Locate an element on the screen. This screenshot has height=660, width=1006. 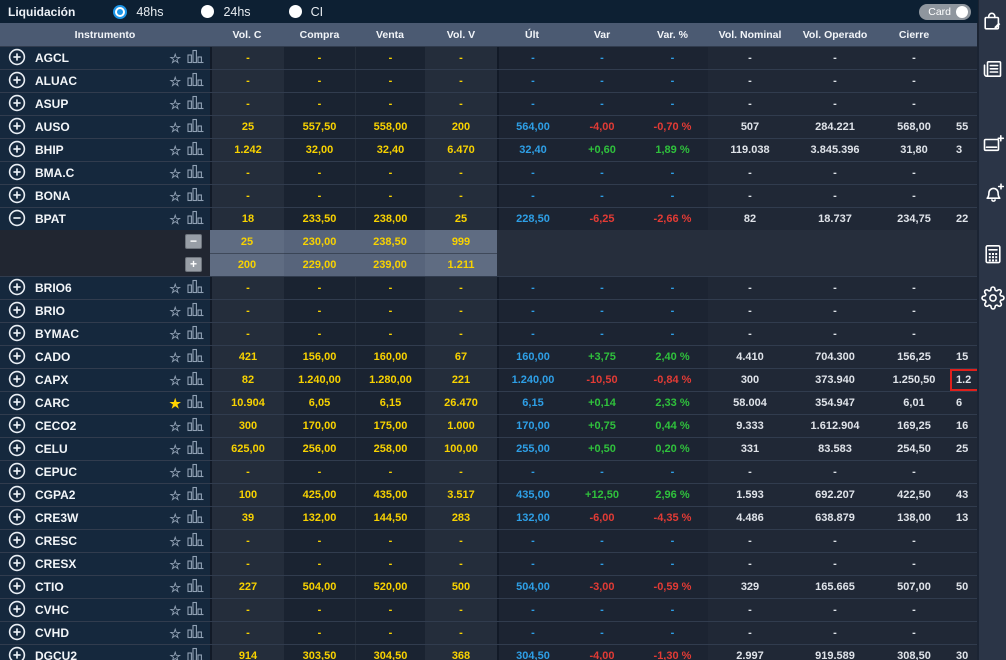
table-row: AGCL ☆ - - - - - - - - - - is located at coordinates (488, 57).